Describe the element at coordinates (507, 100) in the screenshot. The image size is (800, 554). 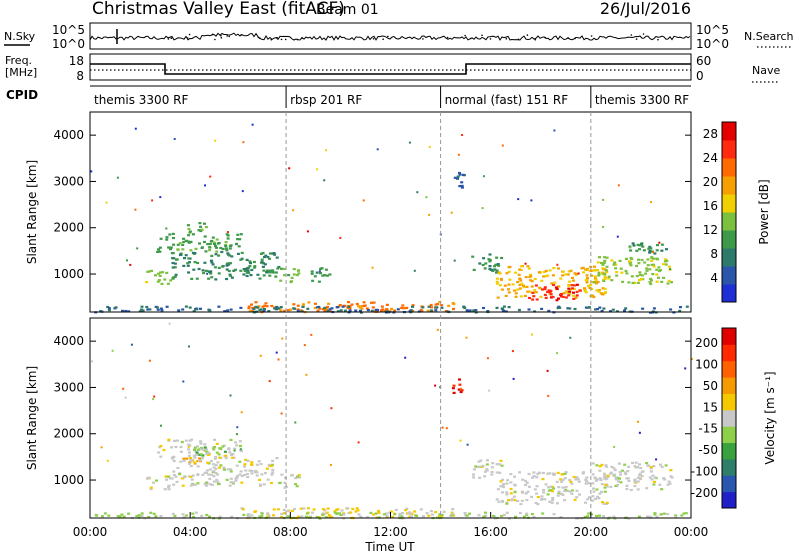
I see `cpid-segment-label: normal (fast) 151 RF` at that location.